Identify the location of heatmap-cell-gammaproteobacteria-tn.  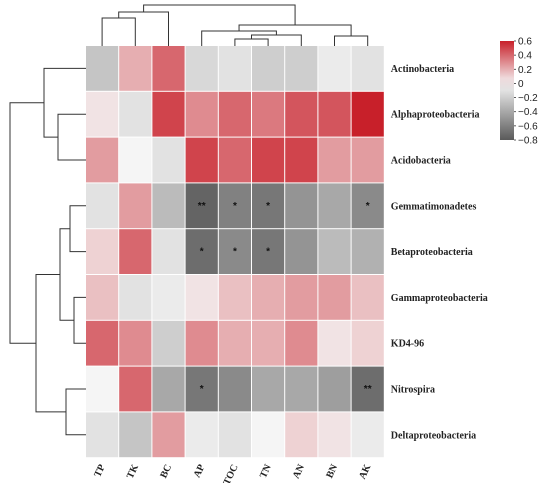
(268, 297).